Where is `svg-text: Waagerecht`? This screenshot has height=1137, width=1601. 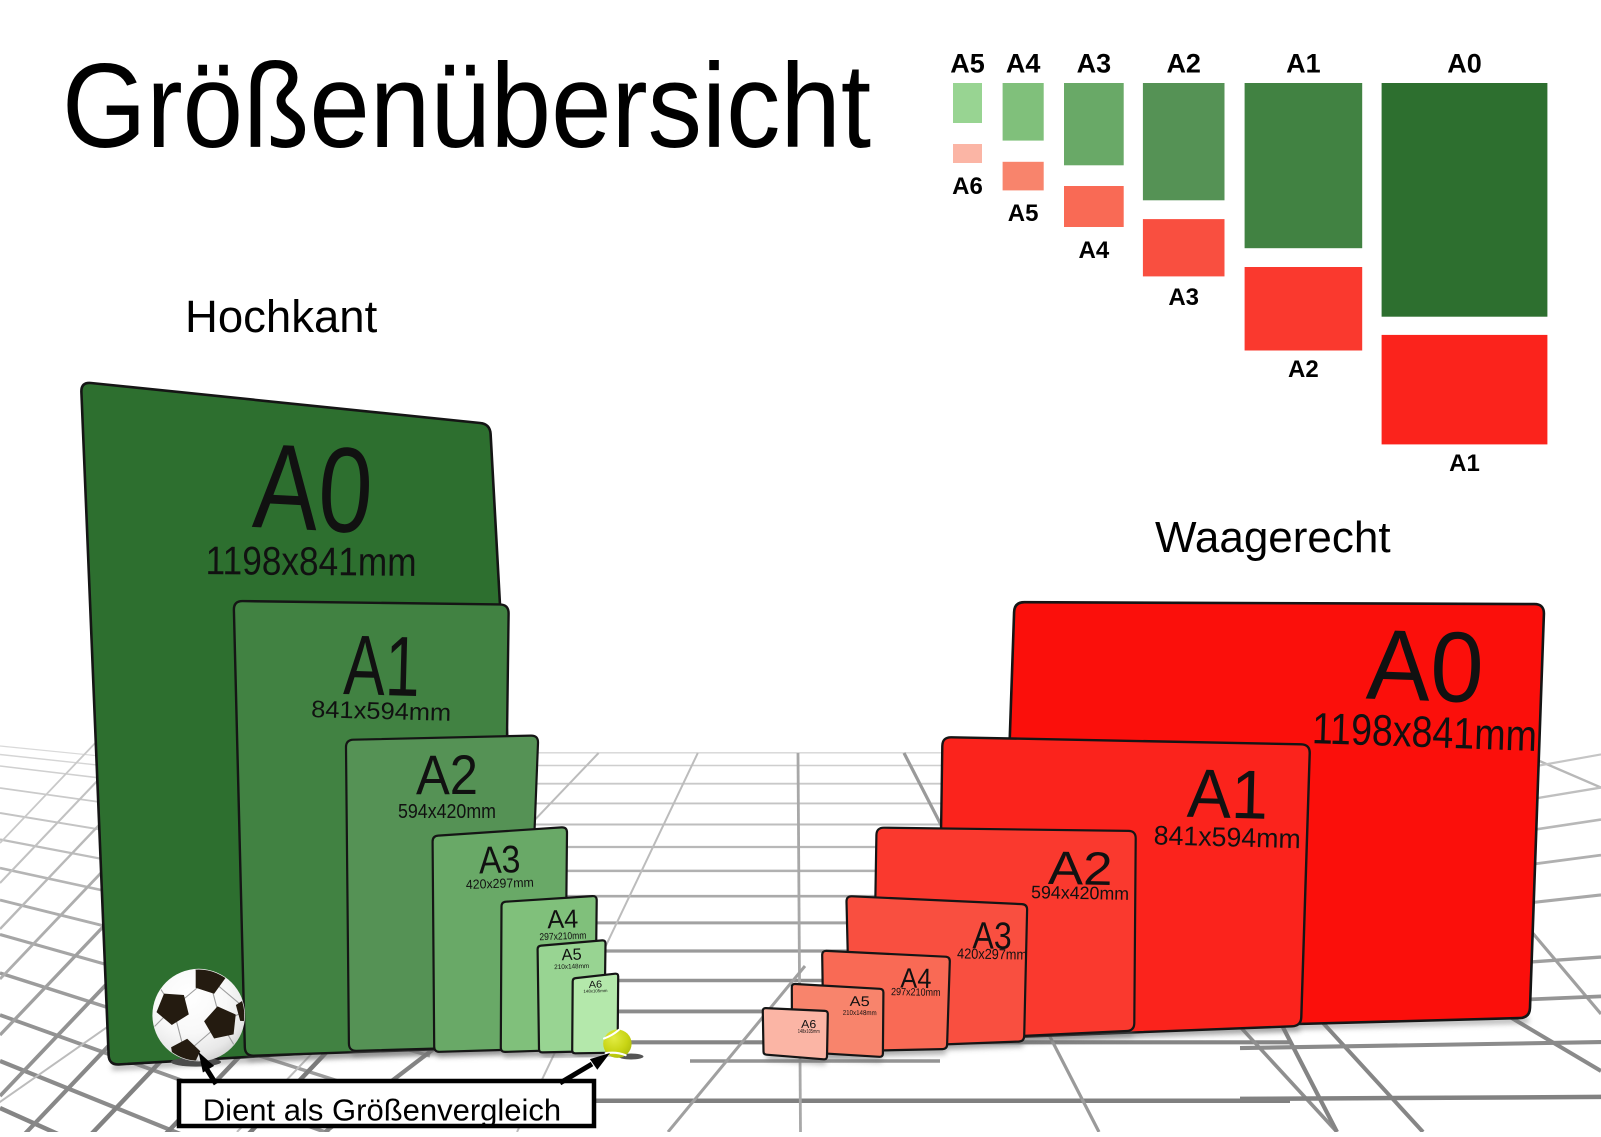
svg-text: Waagerecht is located at coordinates (1273, 537).